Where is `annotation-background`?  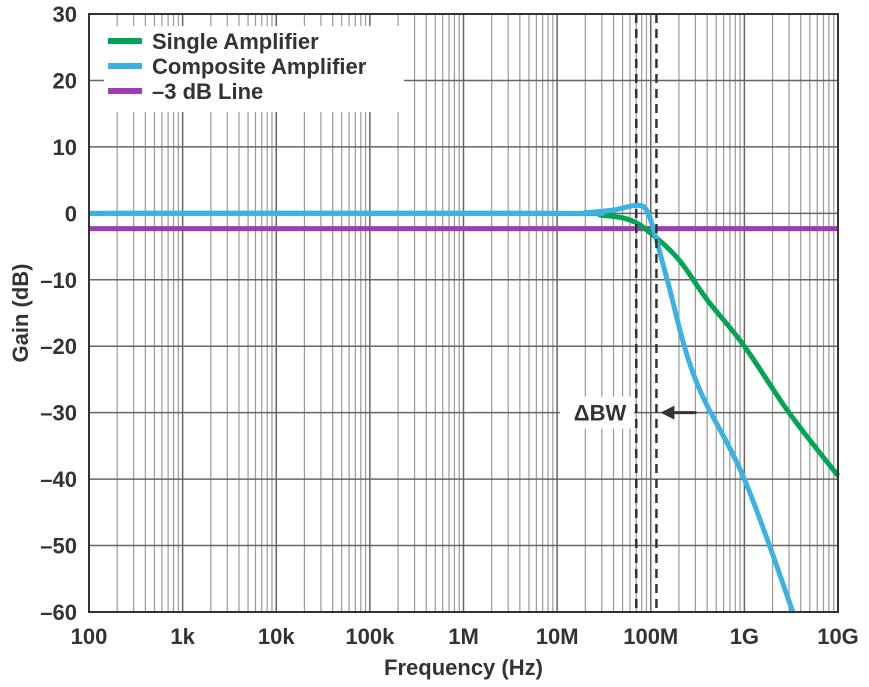
annotation-background is located at coordinates (597, 412).